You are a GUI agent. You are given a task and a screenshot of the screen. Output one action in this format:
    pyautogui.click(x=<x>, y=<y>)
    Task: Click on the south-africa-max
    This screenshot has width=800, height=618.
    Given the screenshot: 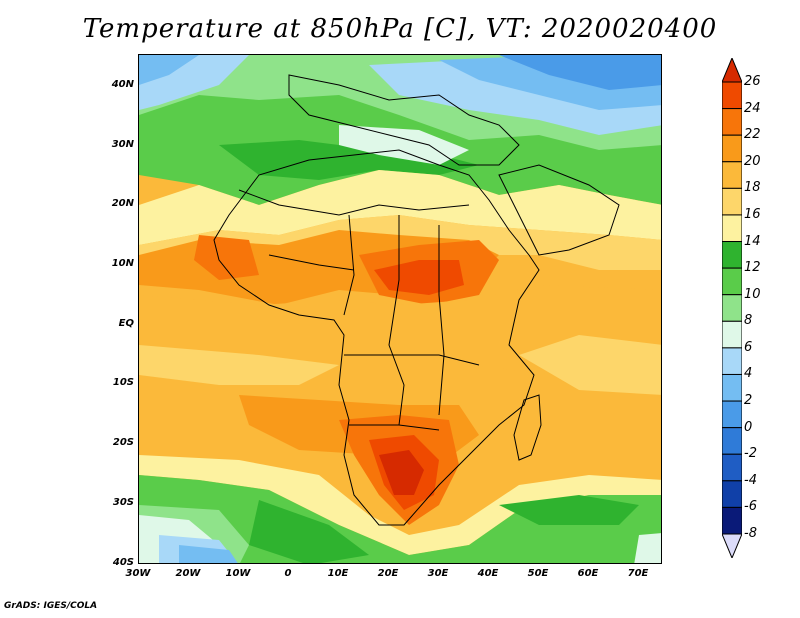 What is the action you would take?
    pyautogui.click(x=401, y=472)
    